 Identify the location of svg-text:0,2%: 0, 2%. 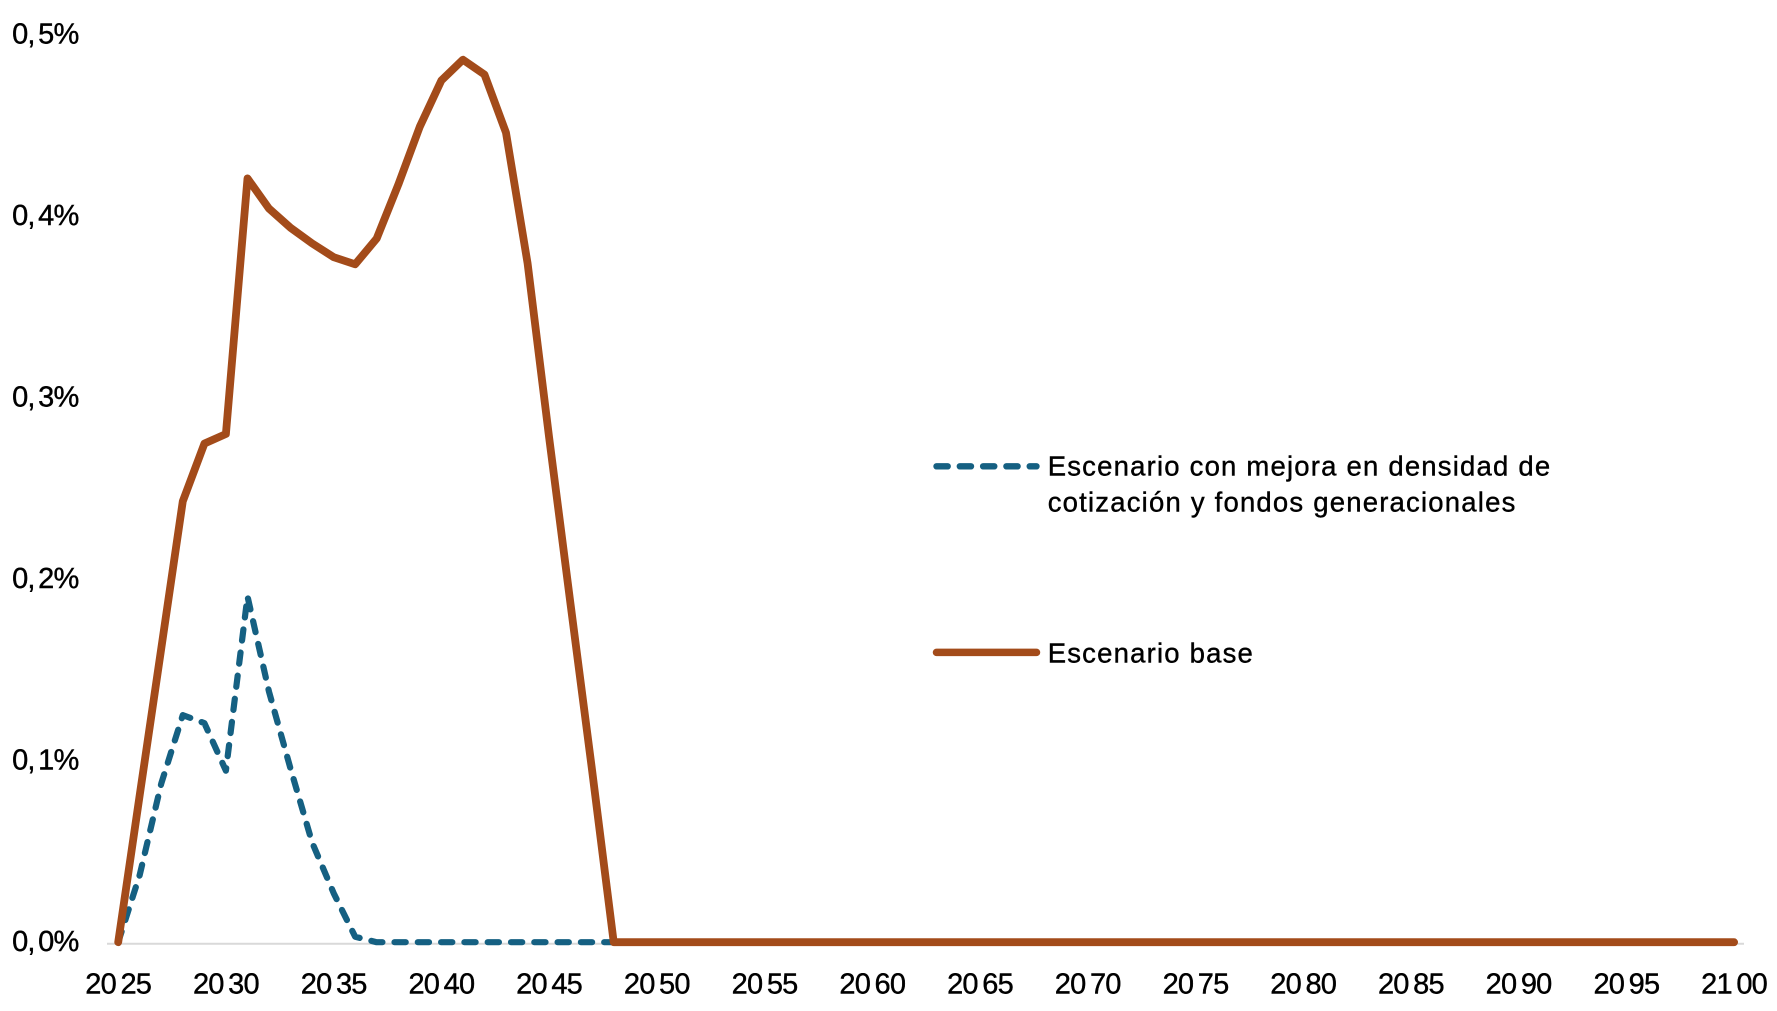
(45, 579).